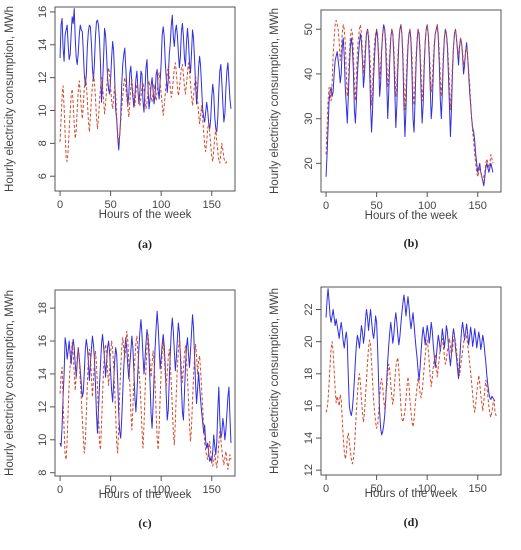  What do you see at coordinates (309, 74) in the screenshot?
I see `y-tick-label: 40` at bounding box center [309, 74].